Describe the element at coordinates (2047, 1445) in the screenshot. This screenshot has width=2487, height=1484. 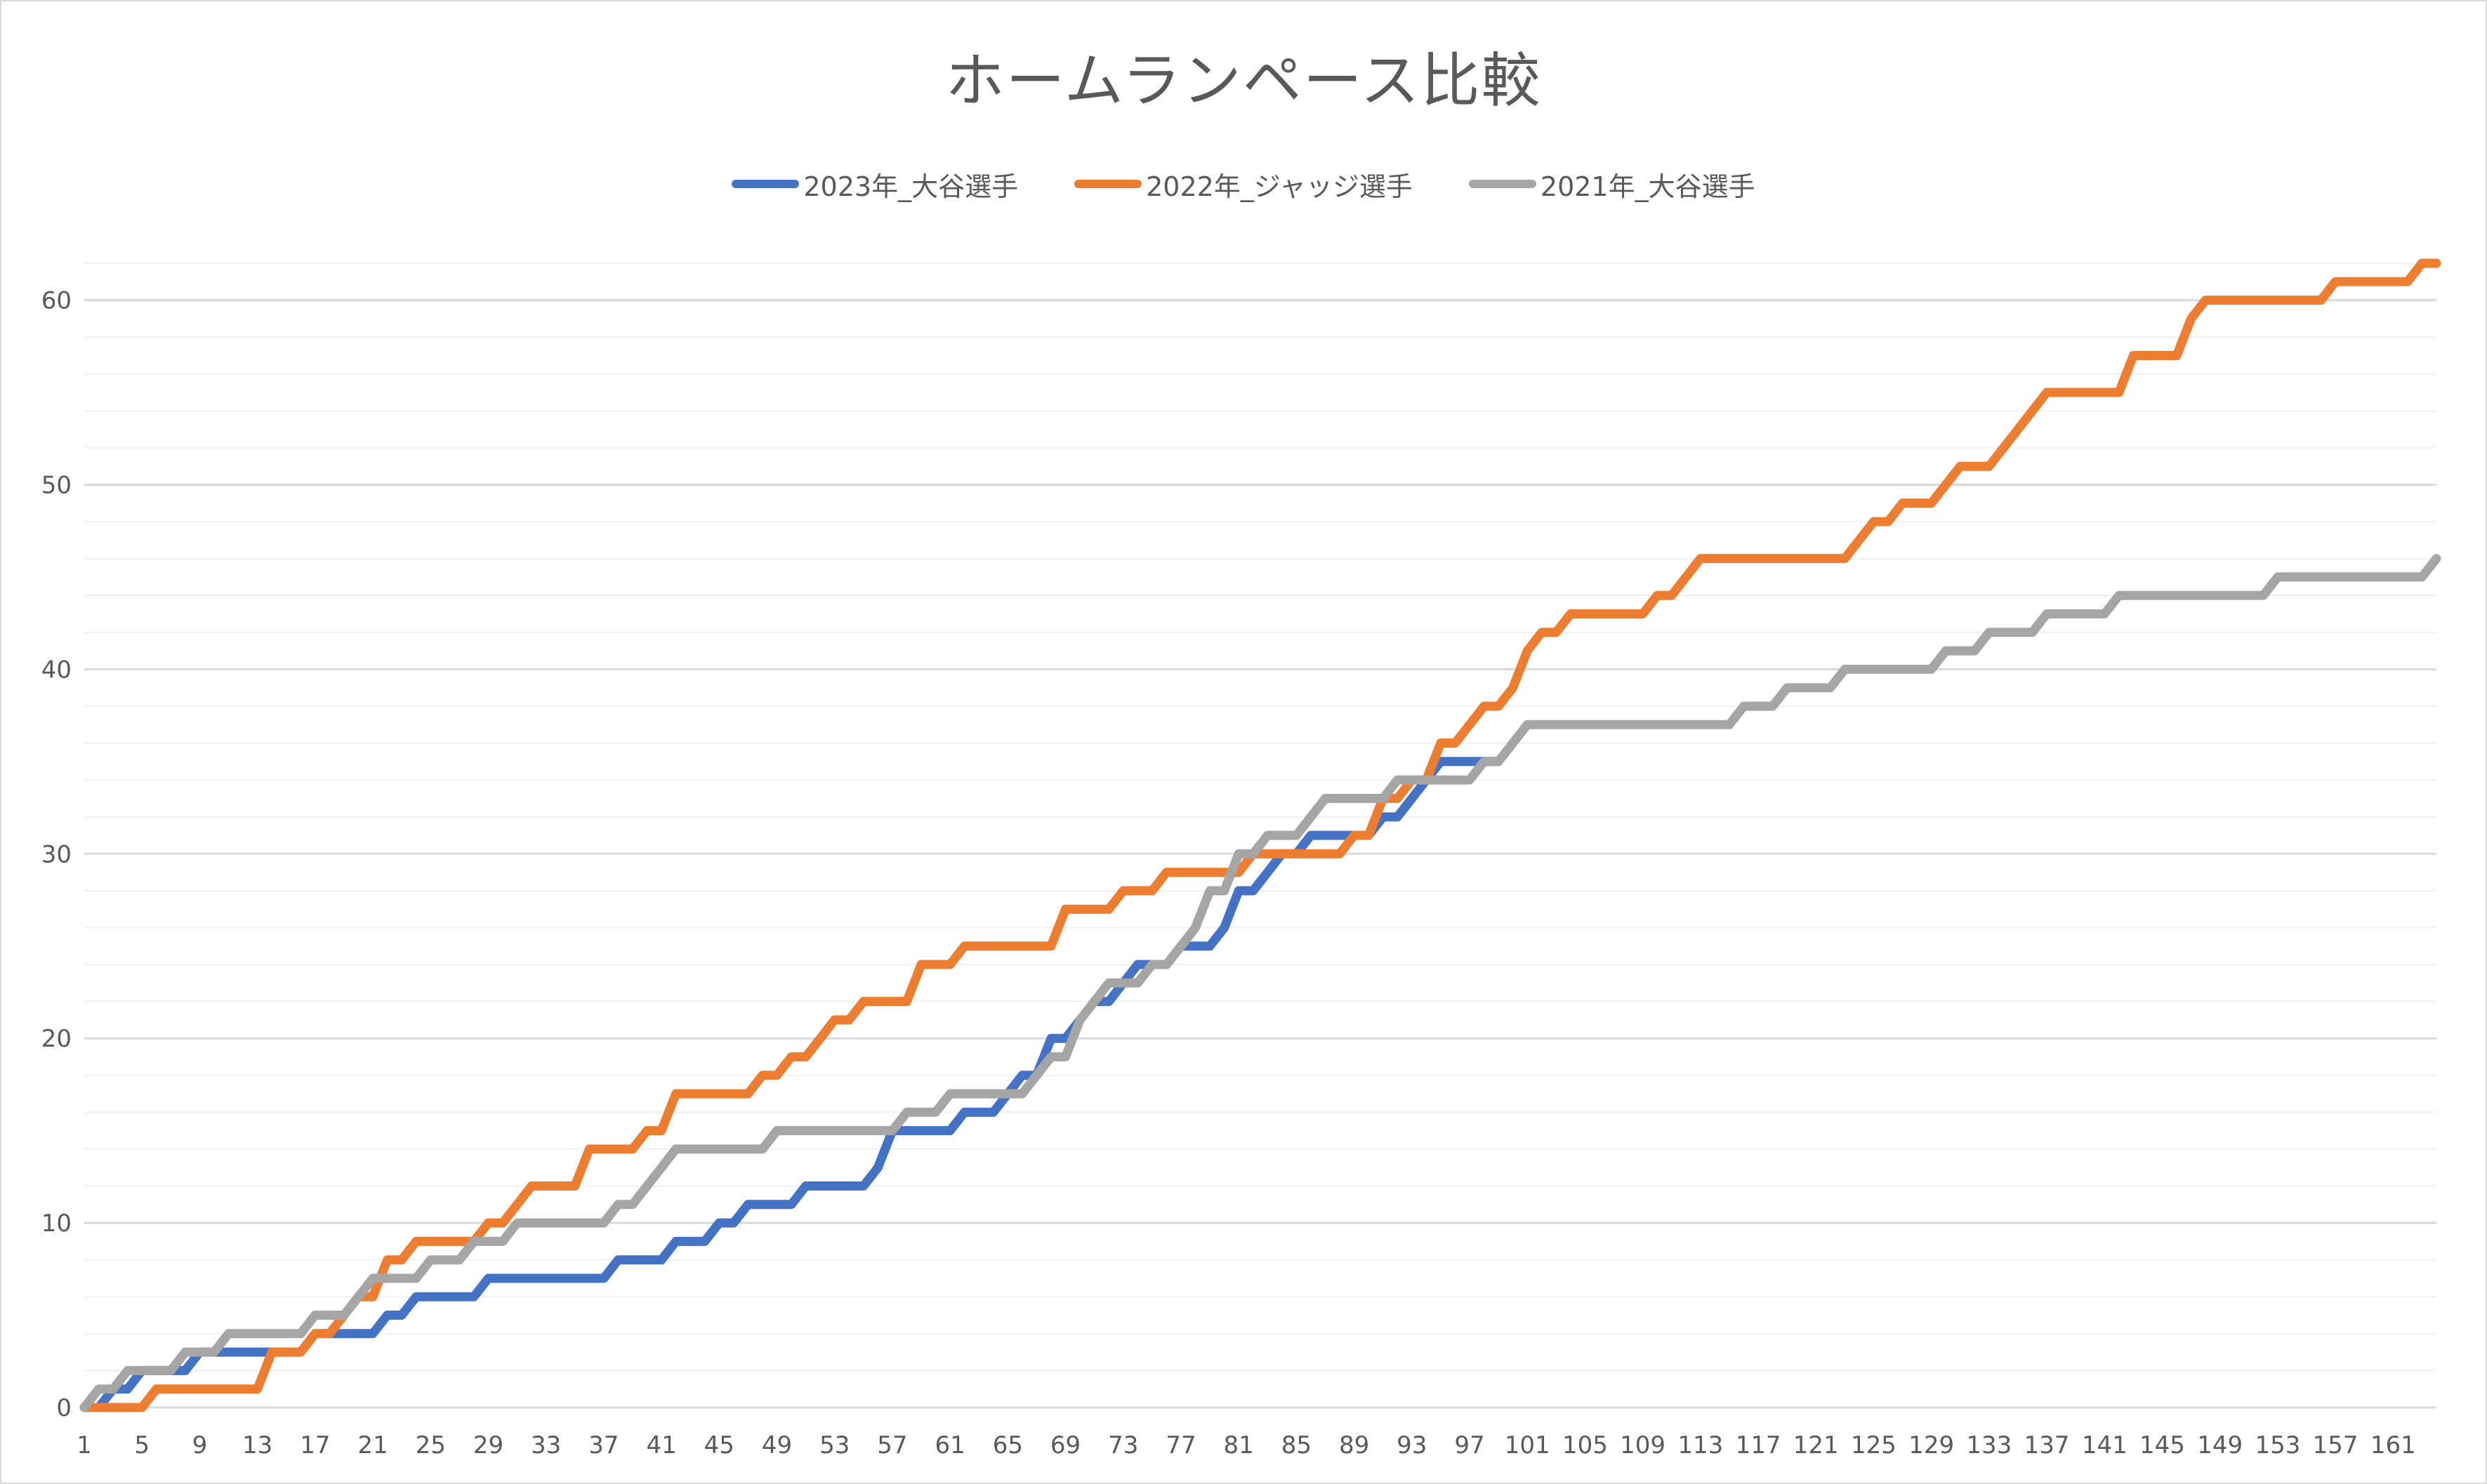
I see `x-tick-label: 137` at that location.